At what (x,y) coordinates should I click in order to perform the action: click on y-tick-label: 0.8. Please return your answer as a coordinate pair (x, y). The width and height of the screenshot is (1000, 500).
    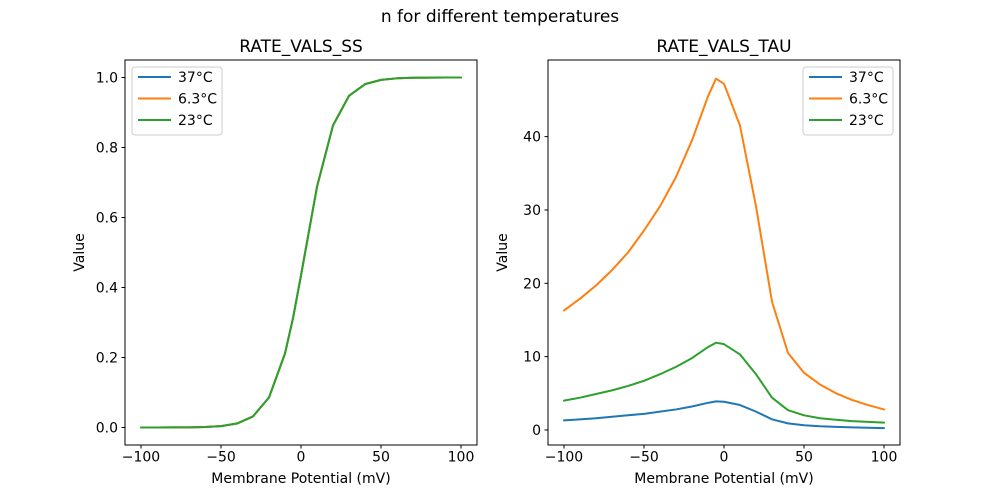
    Looking at the image, I should click on (107, 149).